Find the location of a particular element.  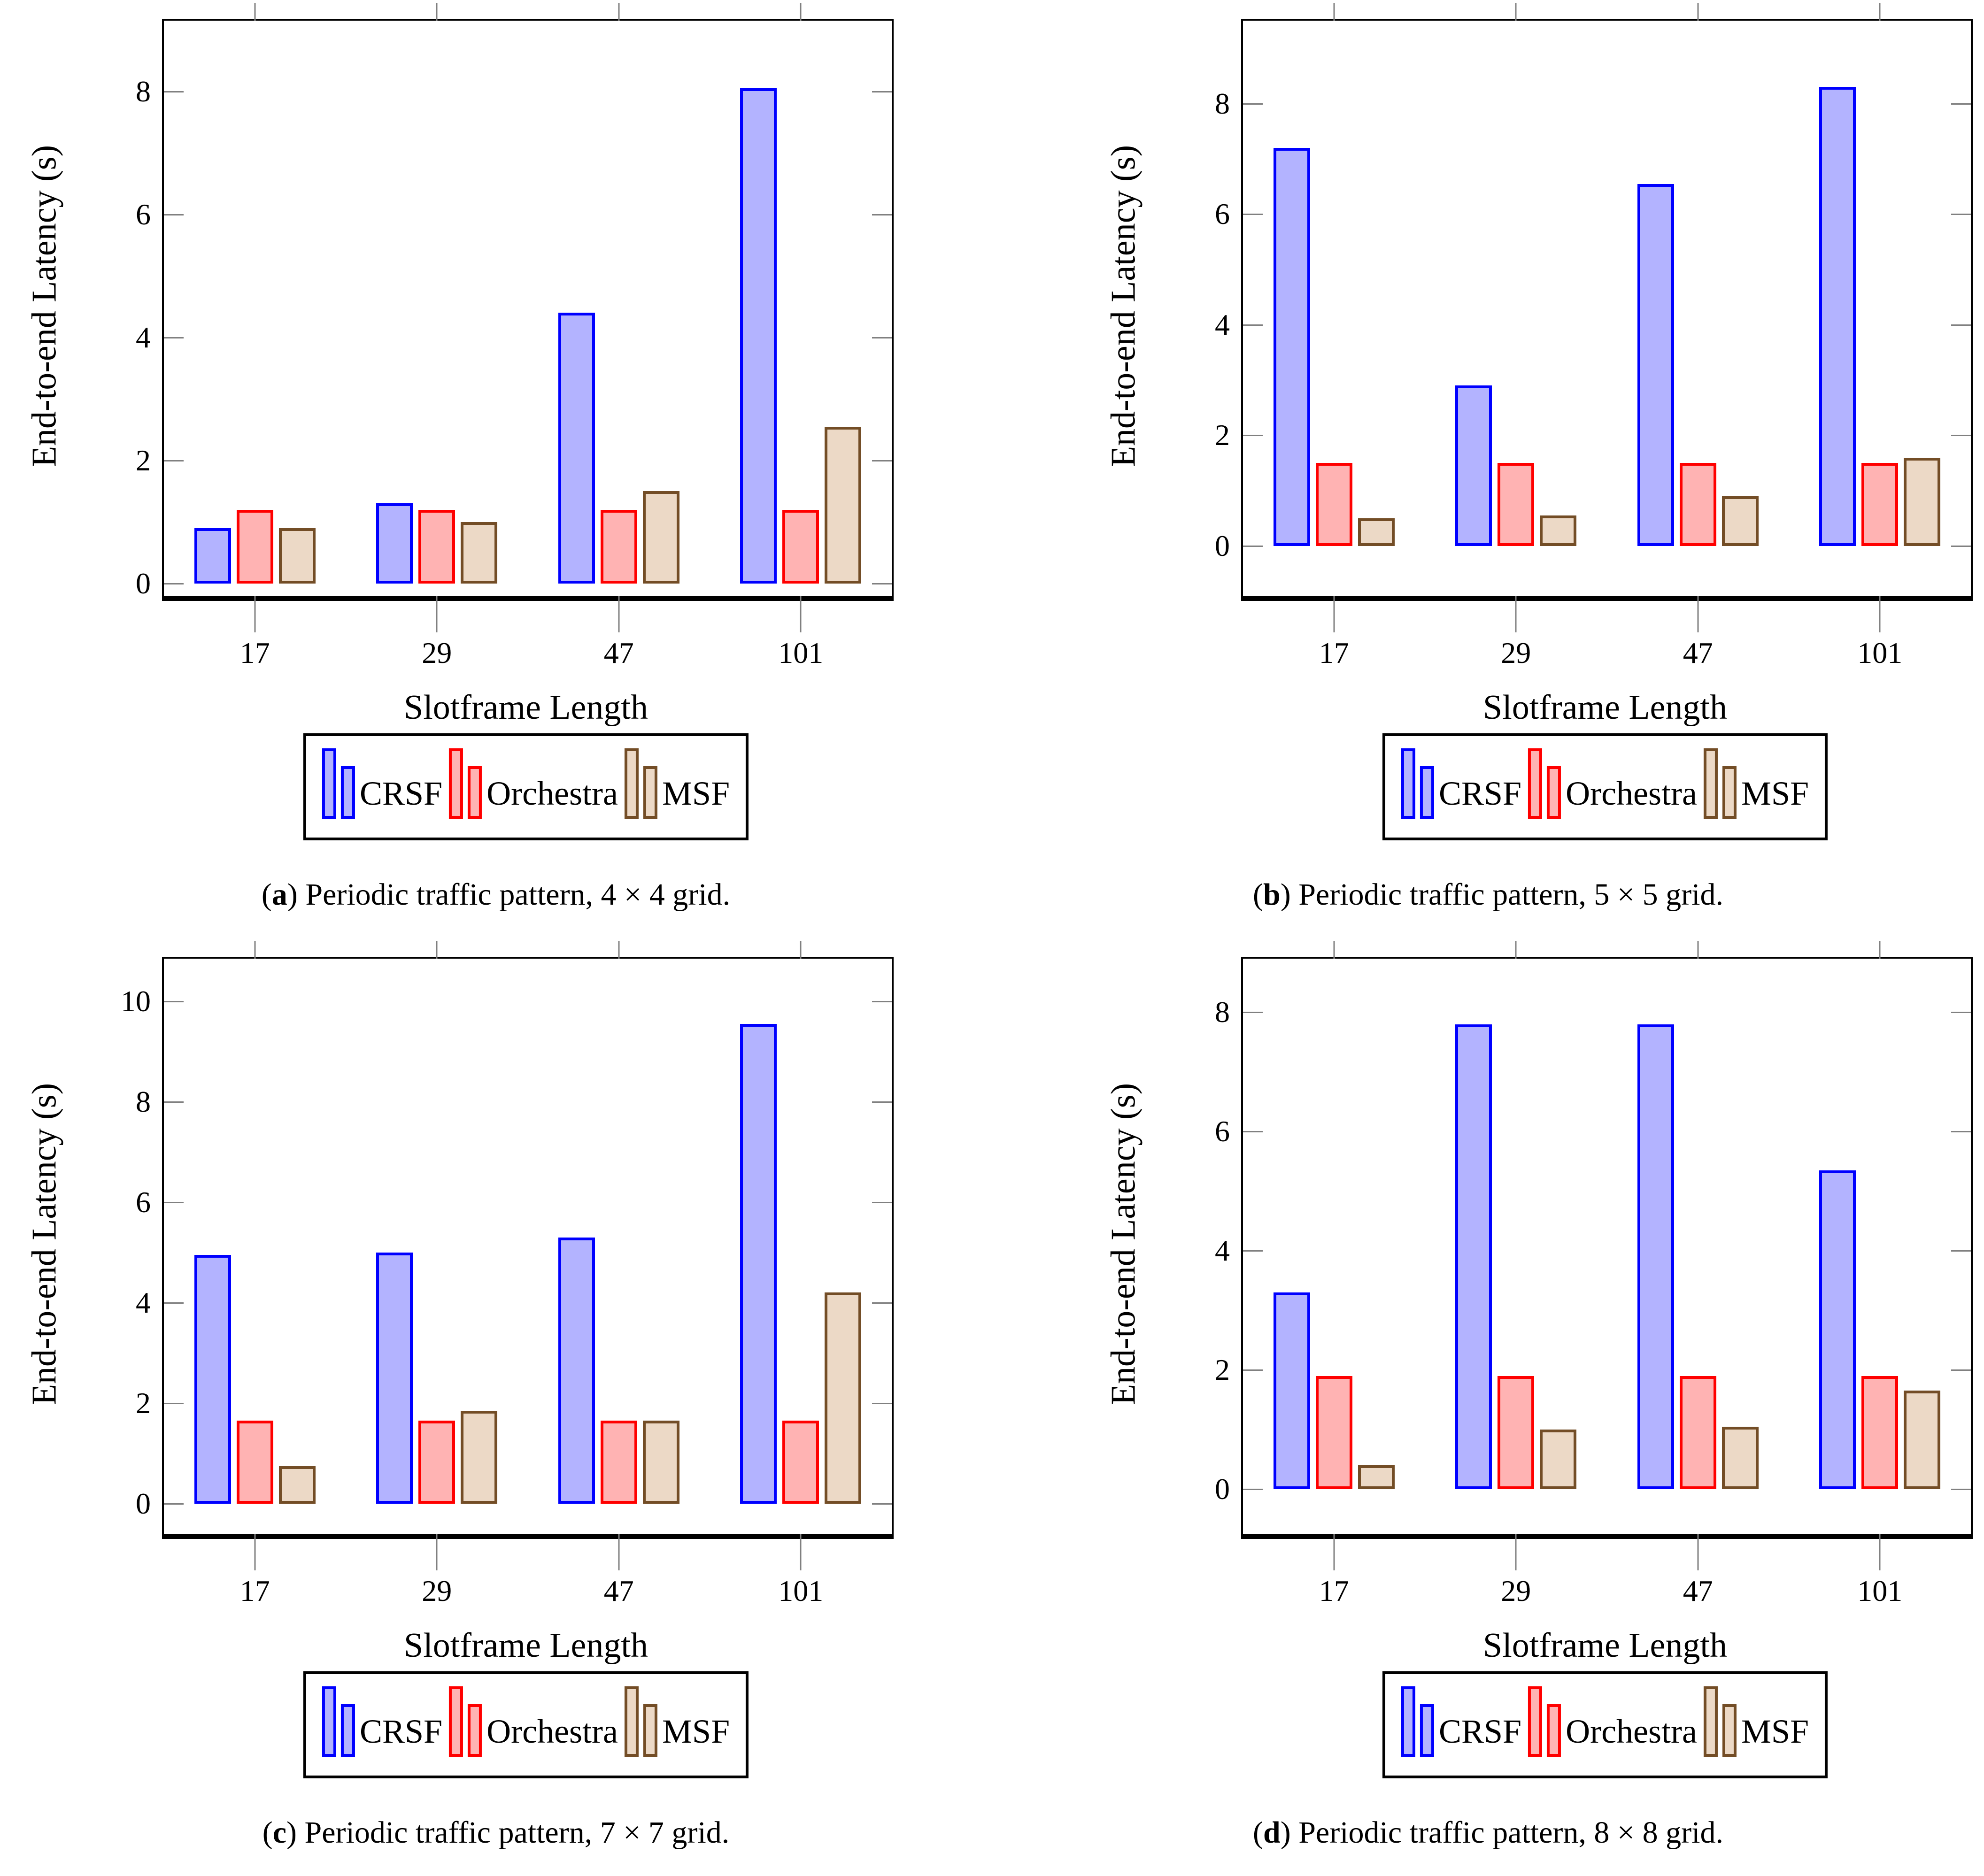

legend-b: CRSF Orchestra MSF is located at coordinates (1605, 786).